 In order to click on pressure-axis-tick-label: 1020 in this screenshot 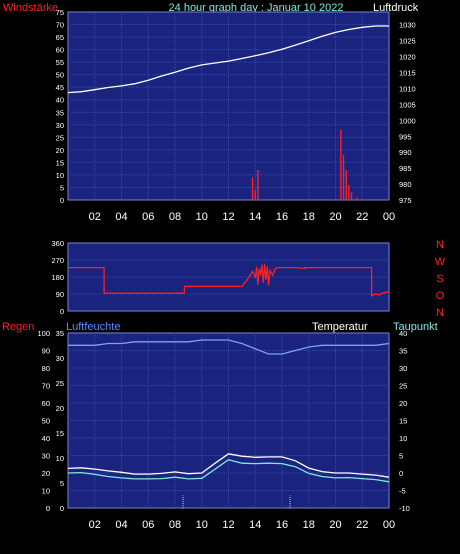, I will do `click(407, 57)`.